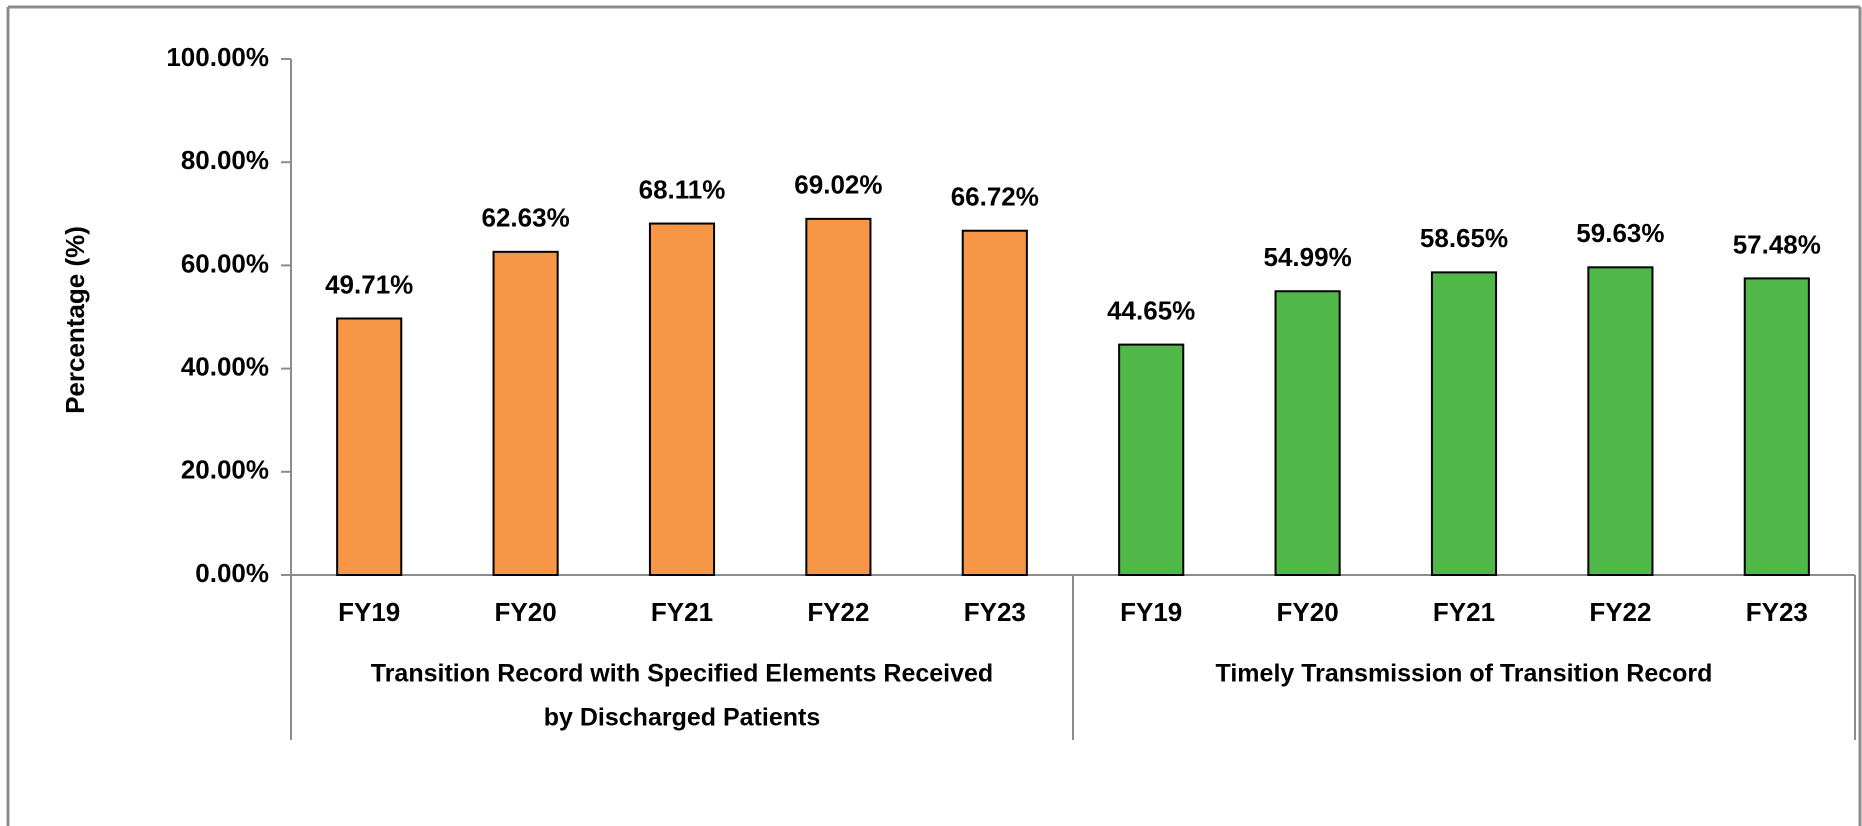 This screenshot has height=826, width=1862. Describe the element at coordinates (682, 718) in the screenshot. I see `group-label: by Discharged Patients` at that location.